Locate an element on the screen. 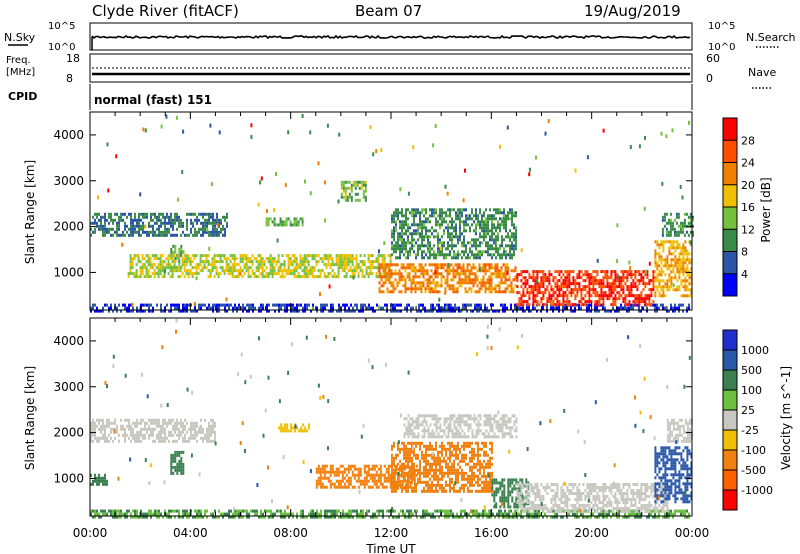 This screenshot has width=800, height=554. y-tick-label: 1000 is located at coordinates (68, 478).